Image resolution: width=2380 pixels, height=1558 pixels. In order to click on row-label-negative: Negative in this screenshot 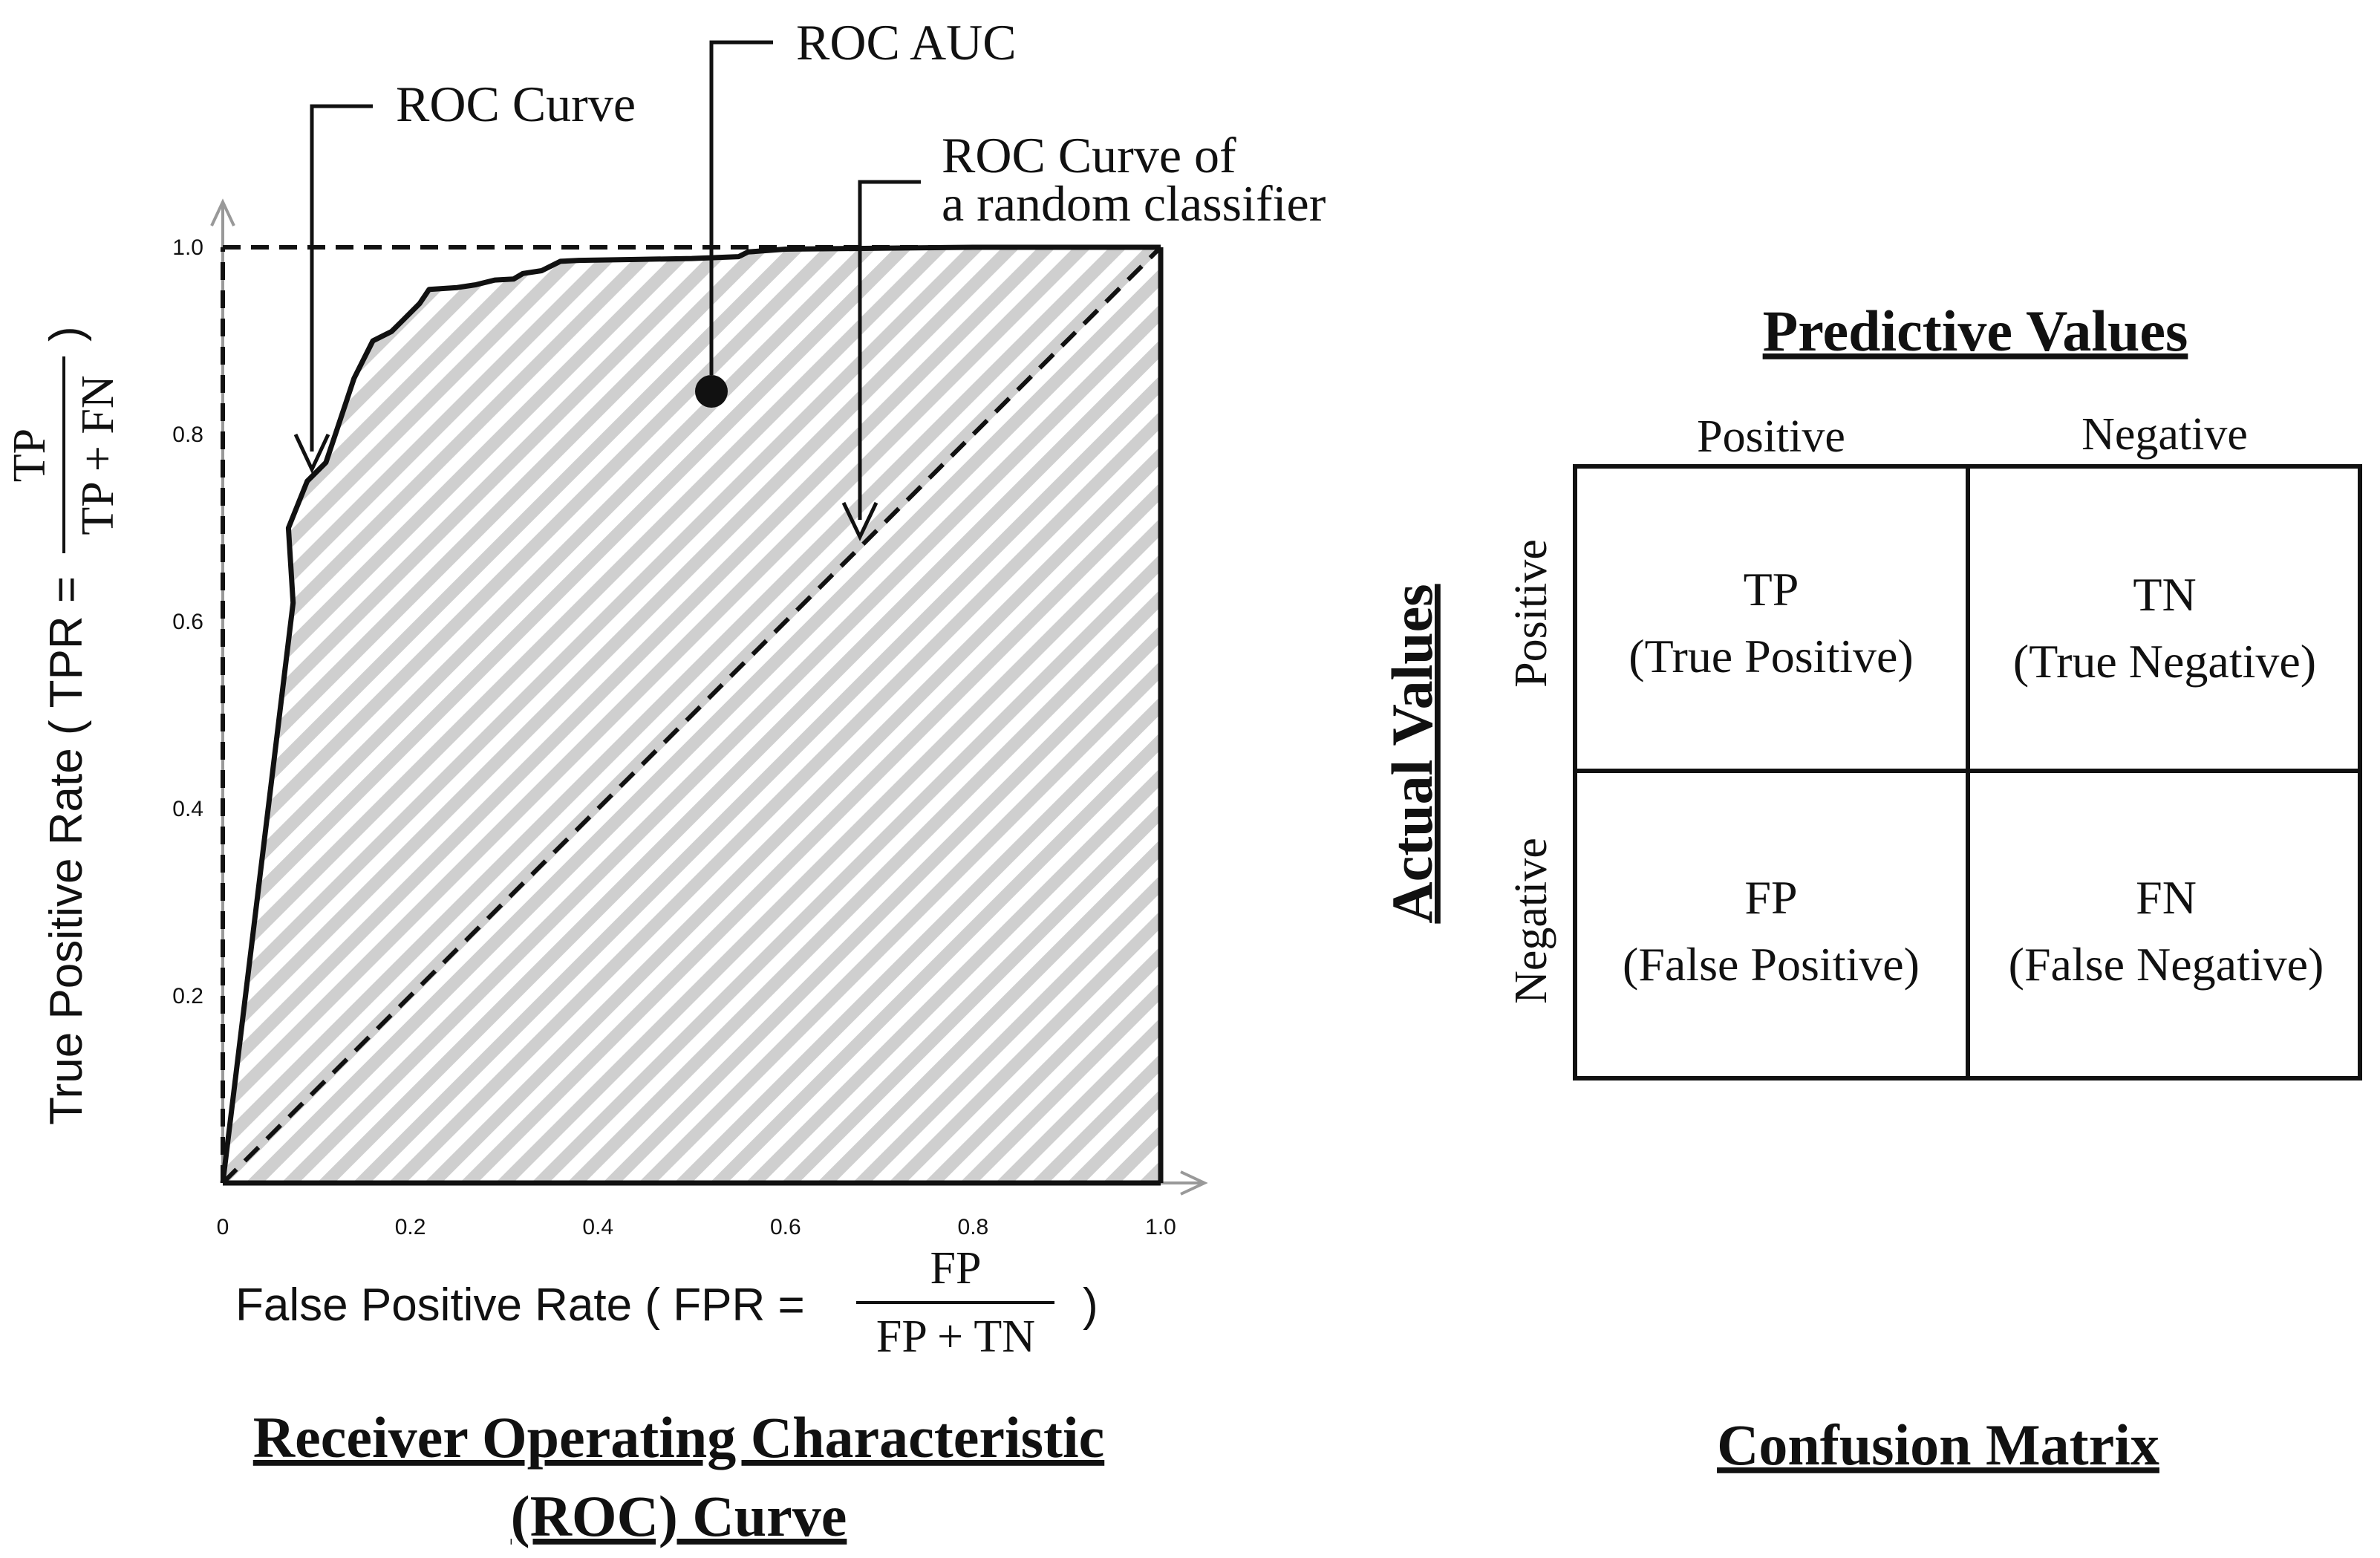, I will do `click(1531, 921)`.